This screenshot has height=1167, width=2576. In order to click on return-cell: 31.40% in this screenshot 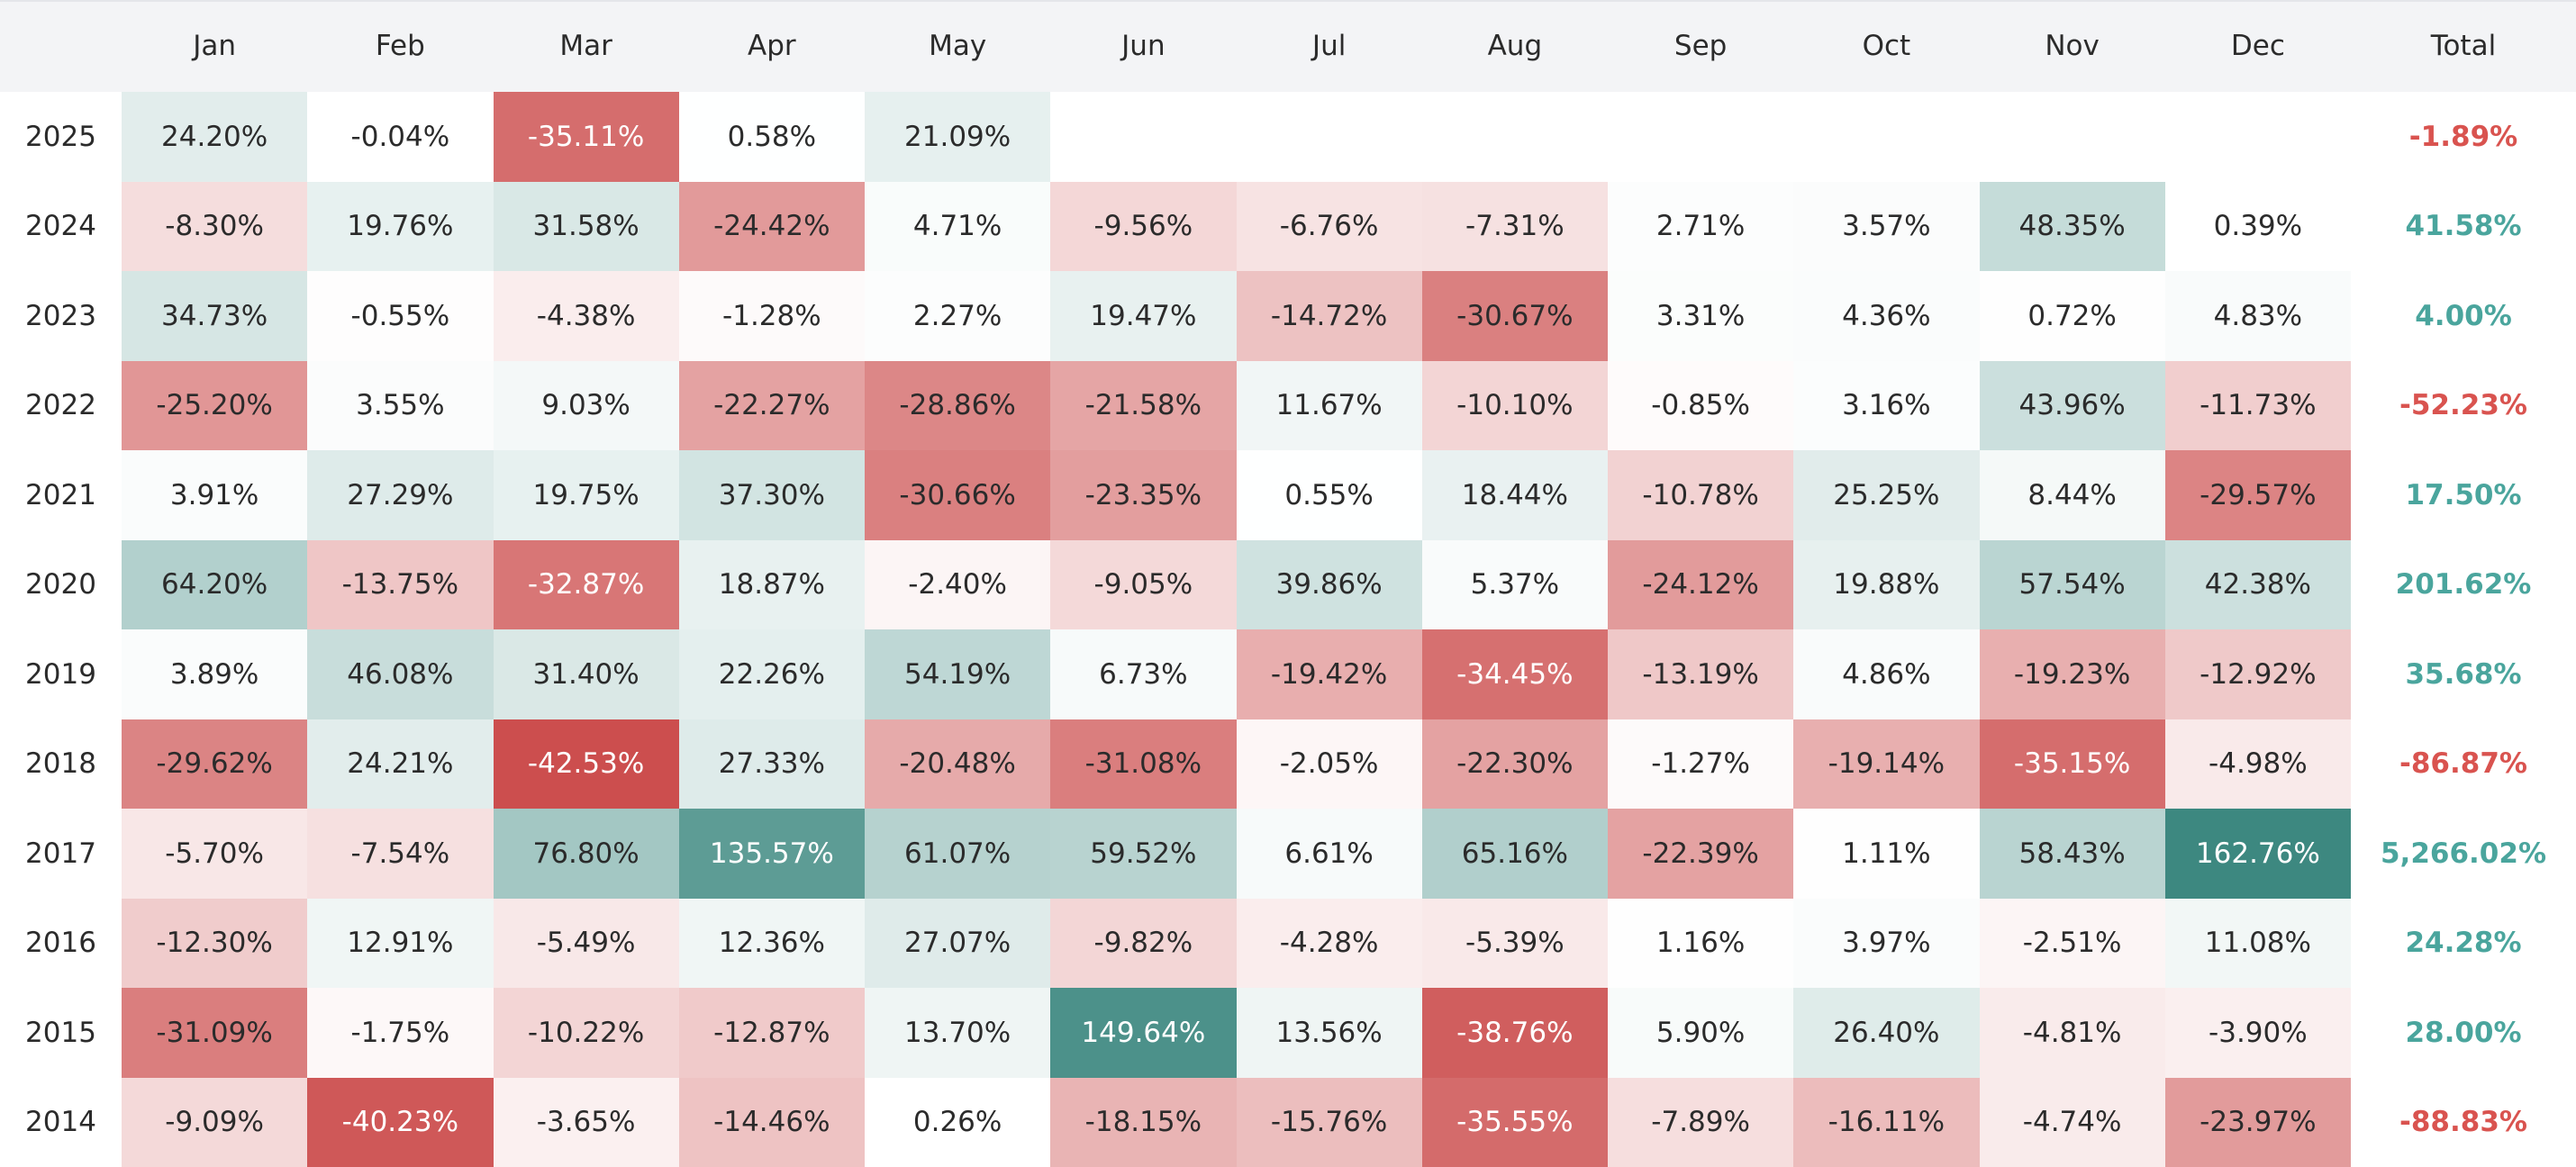, I will do `click(586, 674)`.